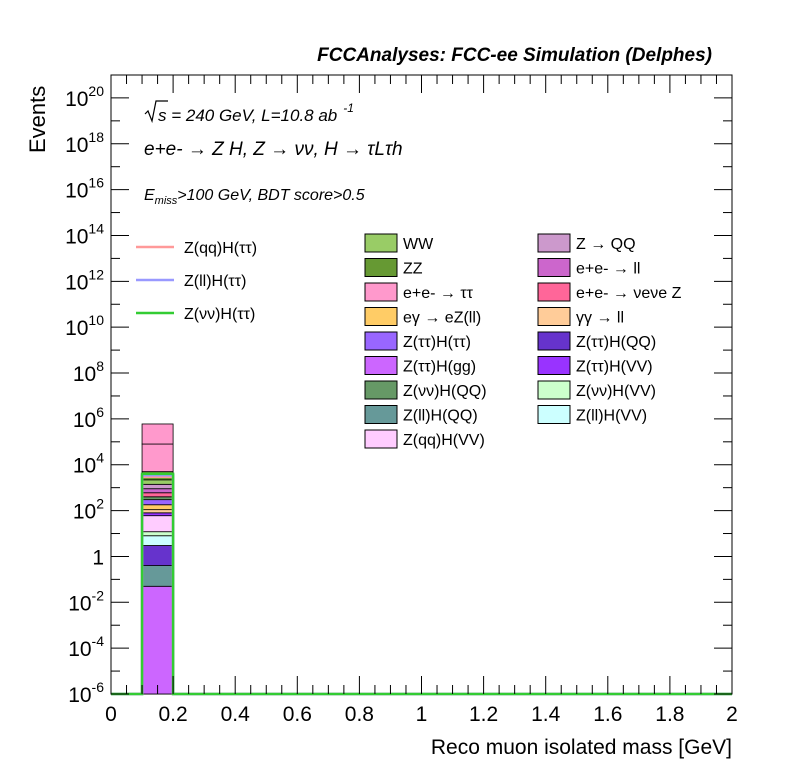 The image size is (796, 772). Describe the element at coordinates (732, 714) in the screenshot. I see `x-tick-label: 2` at that location.